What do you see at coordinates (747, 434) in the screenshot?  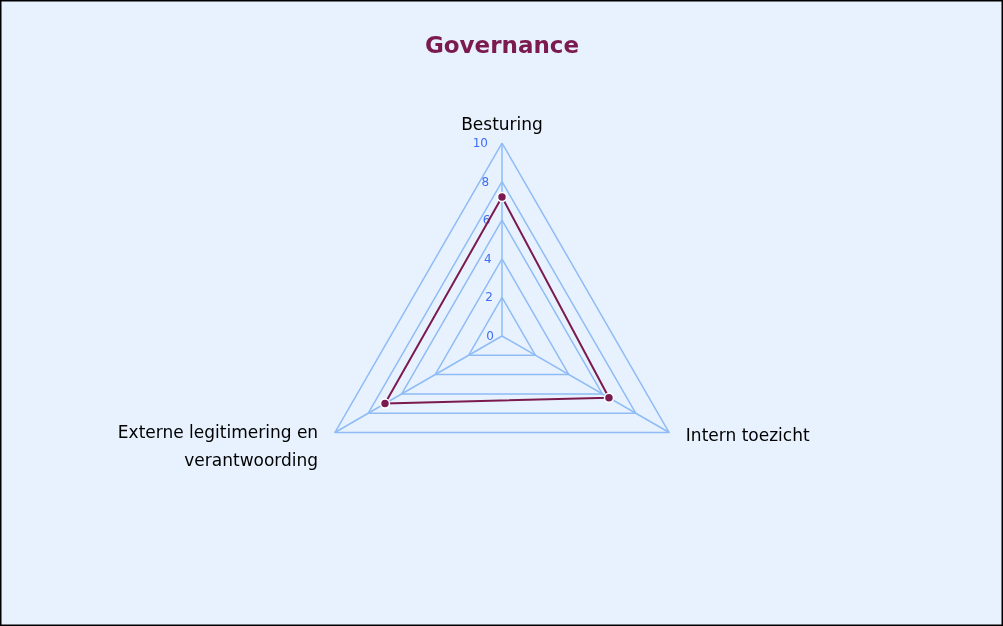 I see `spoke-label: Intern toezicht` at bounding box center [747, 434].